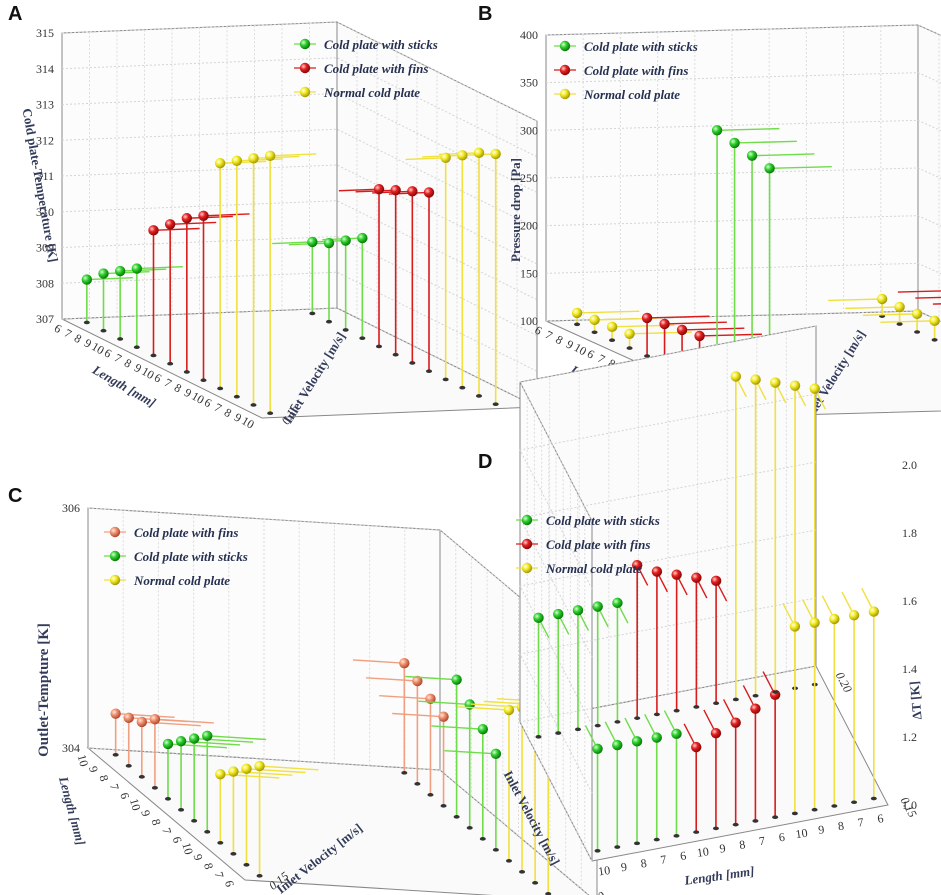  What do you see at coordinates (841, 826) in the screenshot?
I see `x-tick-label: 8` at bounding box center [841, 826].